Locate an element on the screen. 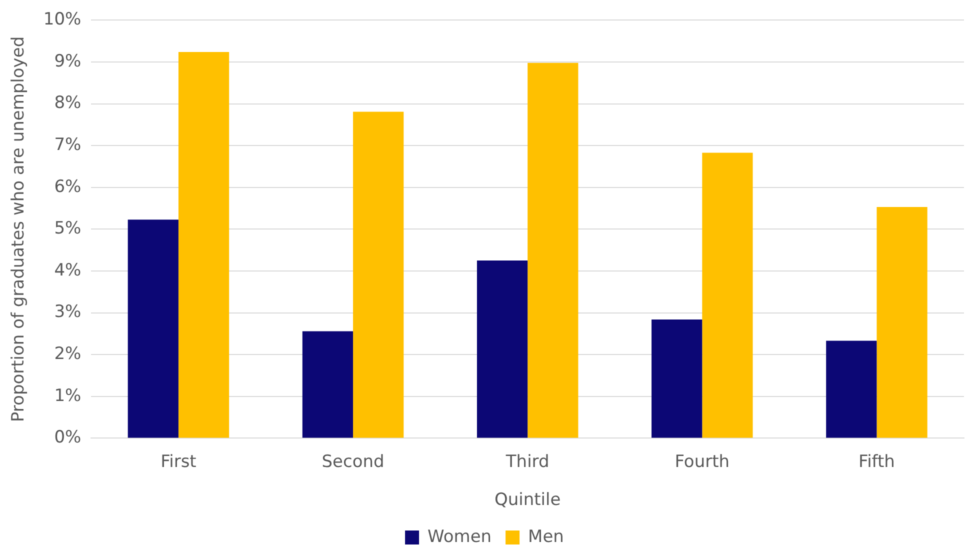  x-tick-label: First is located at coordinates (178, 462).